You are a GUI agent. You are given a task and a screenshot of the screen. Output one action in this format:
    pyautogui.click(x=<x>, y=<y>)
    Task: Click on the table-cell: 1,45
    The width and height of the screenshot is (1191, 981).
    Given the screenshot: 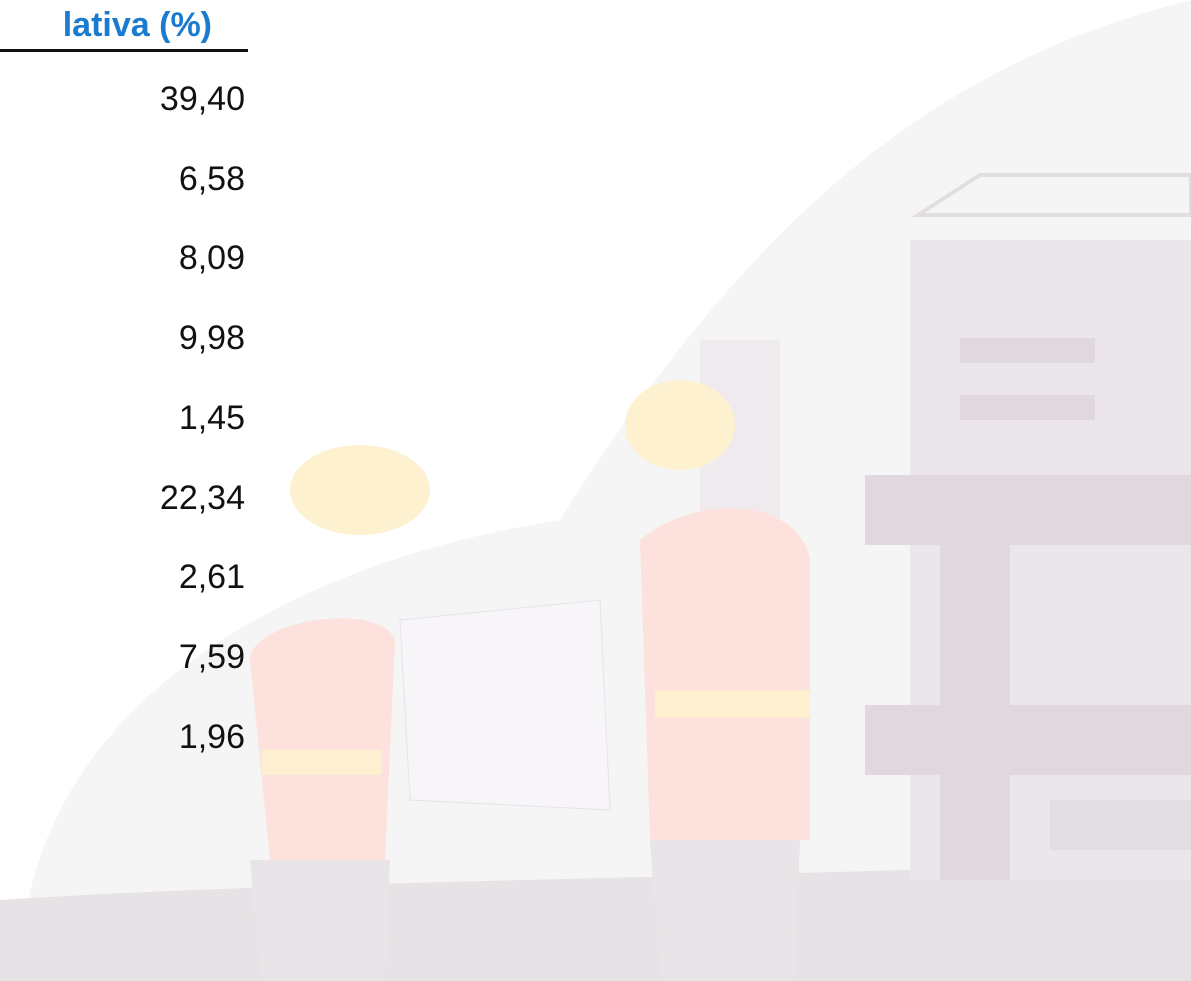 What is the action you would take?
    pyautogui.click(x=211, y=417)
    